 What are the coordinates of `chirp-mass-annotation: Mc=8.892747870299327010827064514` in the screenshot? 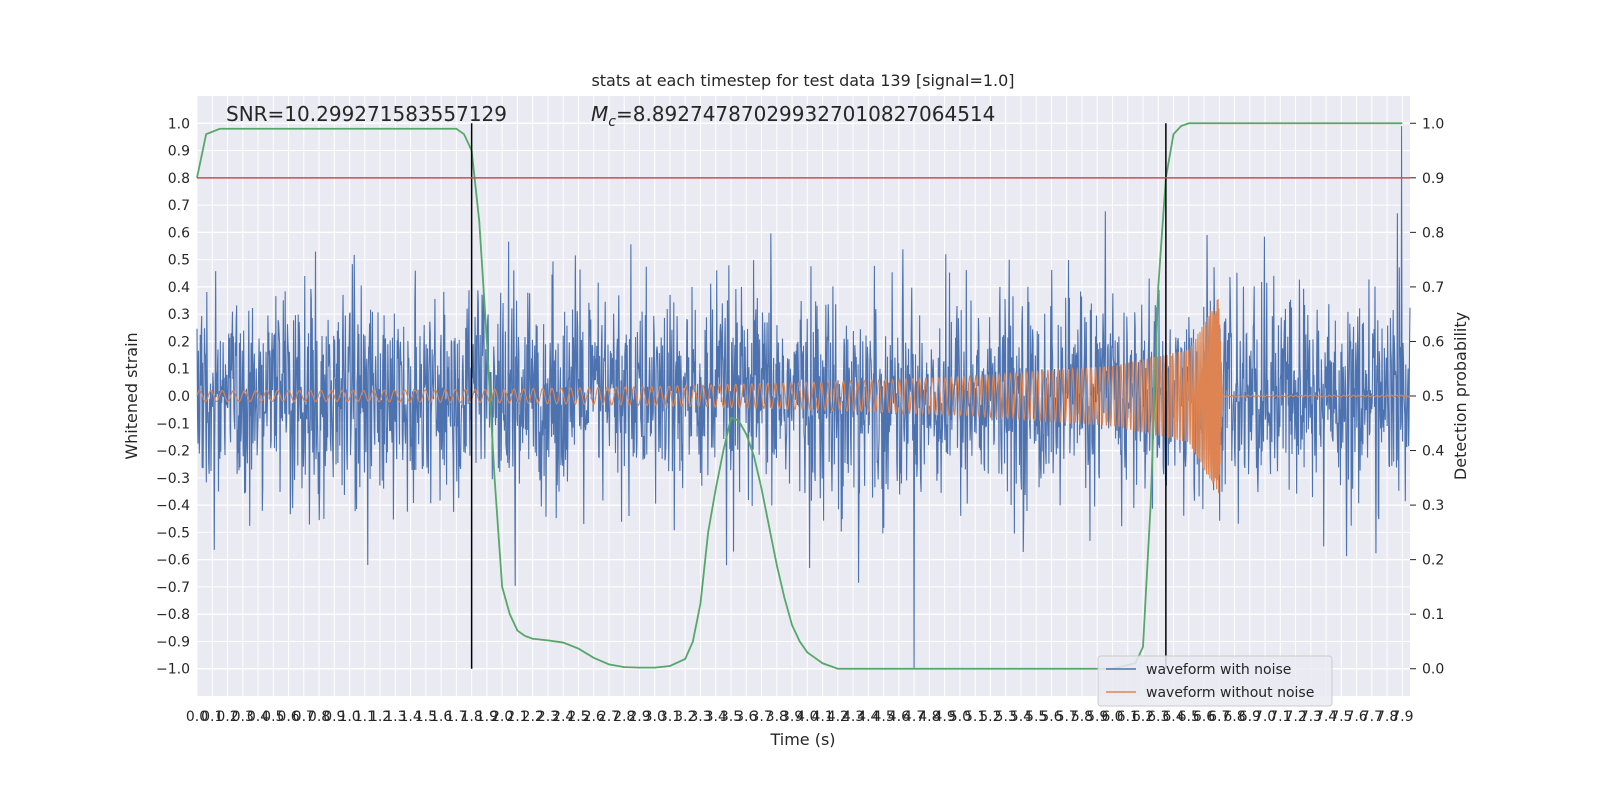 It's located at (793, 116).